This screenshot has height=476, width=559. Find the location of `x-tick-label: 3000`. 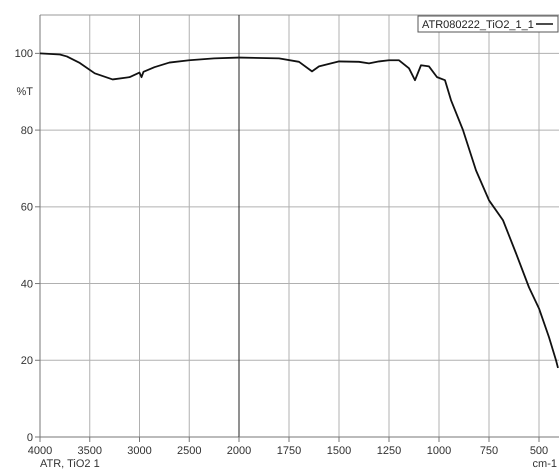

x-tick-label: 3000 is located at coordinates (139, 451).